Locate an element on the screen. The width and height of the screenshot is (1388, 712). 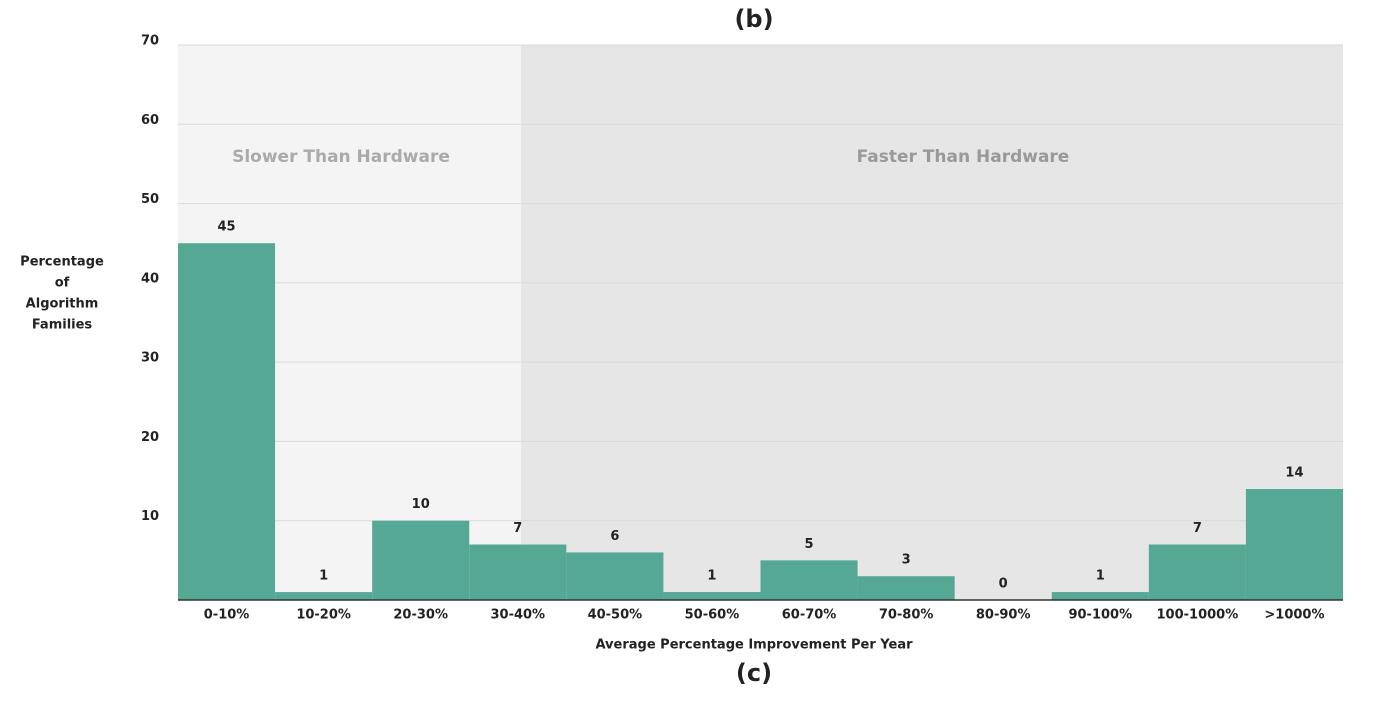
x-tick-label: >1000% is located at coordinates (1294, 615).